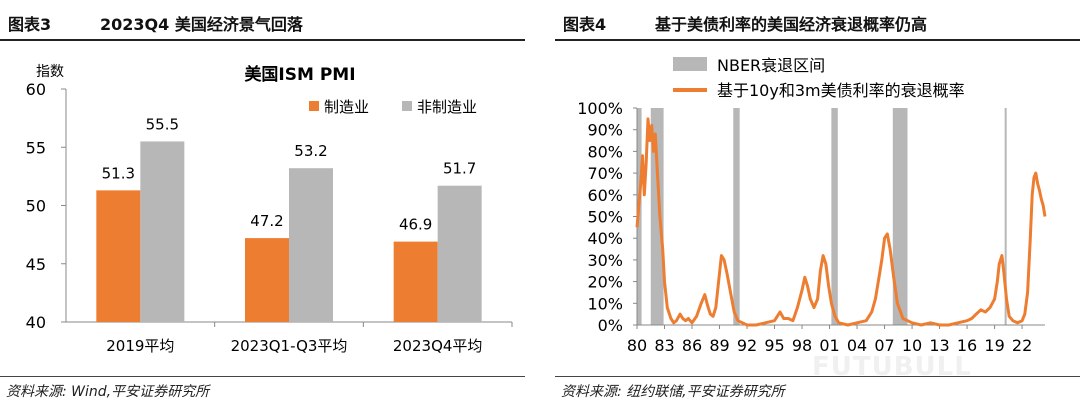 The image size is (1080, 416). What do you see at coordinates (36, 147) in the screenshot?
I see `y-tick-label: 55` at bounding box center [36, 147].